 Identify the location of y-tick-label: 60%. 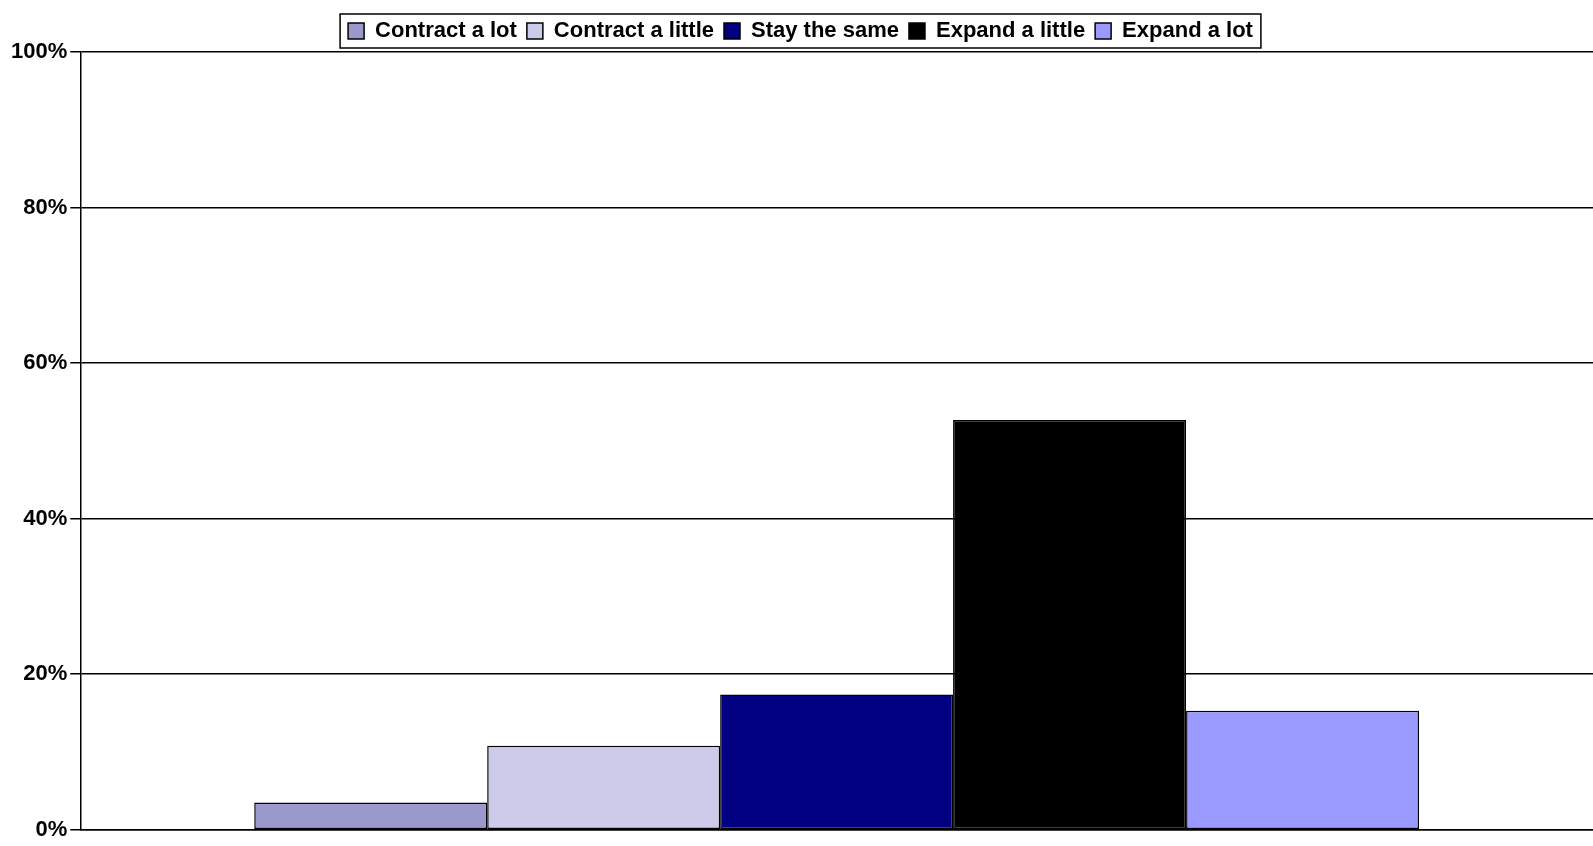
(45, 362).